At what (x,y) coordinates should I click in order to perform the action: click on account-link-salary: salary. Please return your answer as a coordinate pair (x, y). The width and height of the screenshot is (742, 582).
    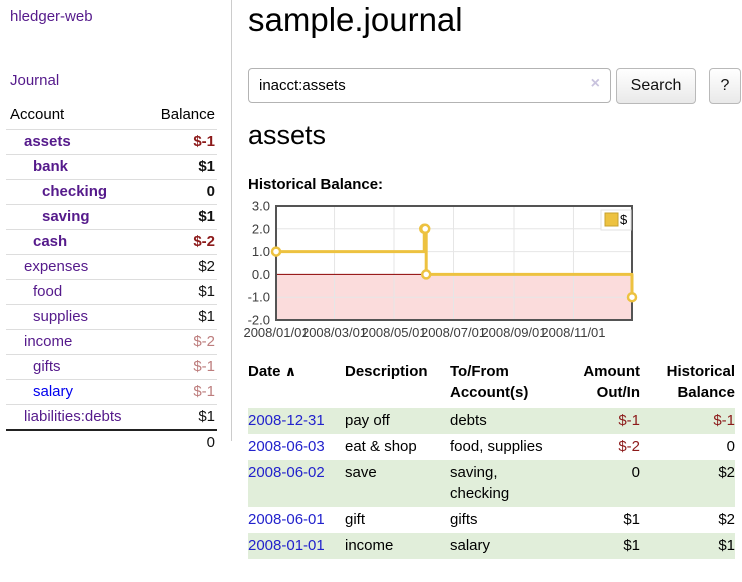
    Looking at the image, I should click on (53, 391).